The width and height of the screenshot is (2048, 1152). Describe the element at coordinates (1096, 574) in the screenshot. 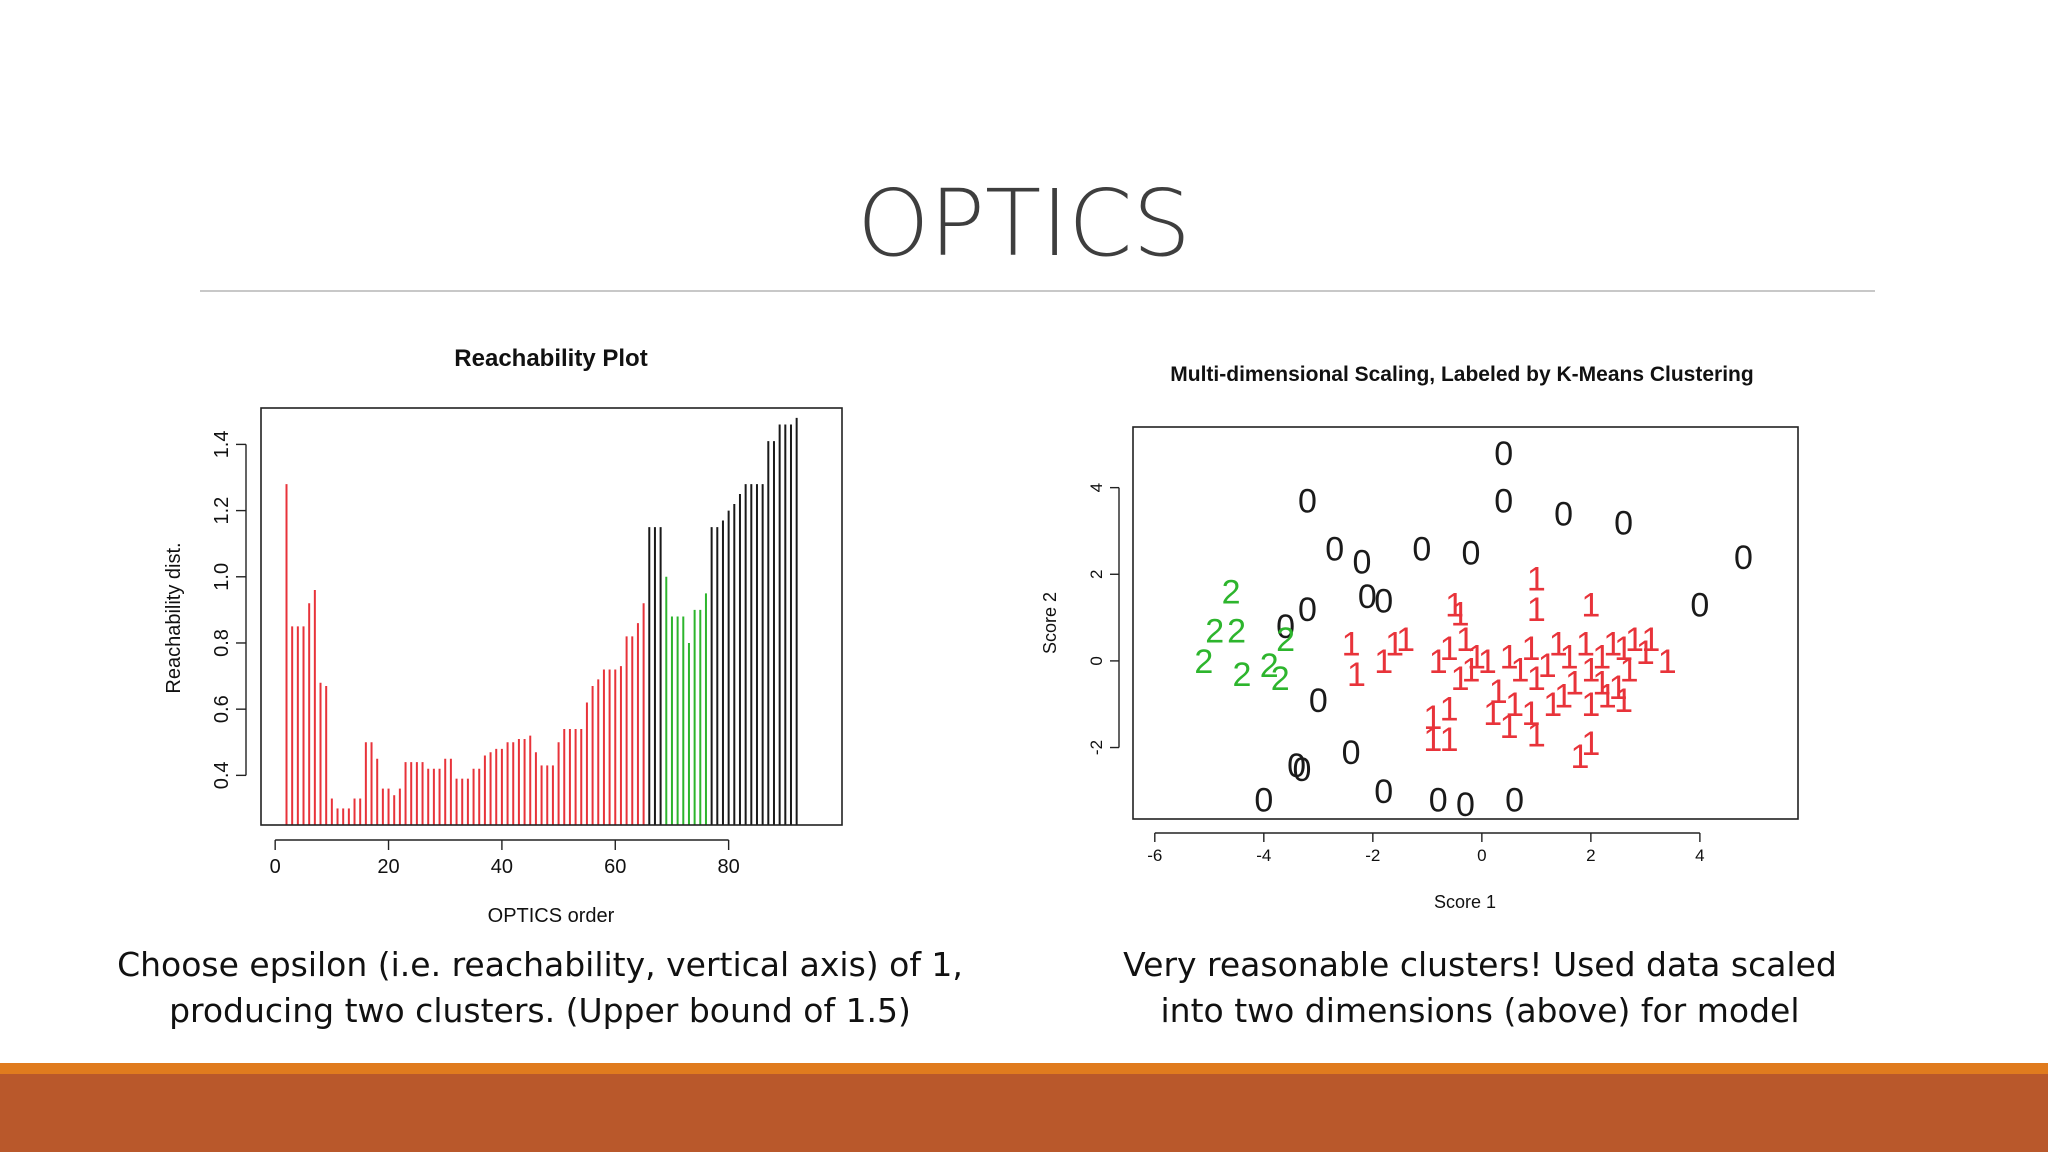

I see `mds-y-tick-label: 2` at that location.